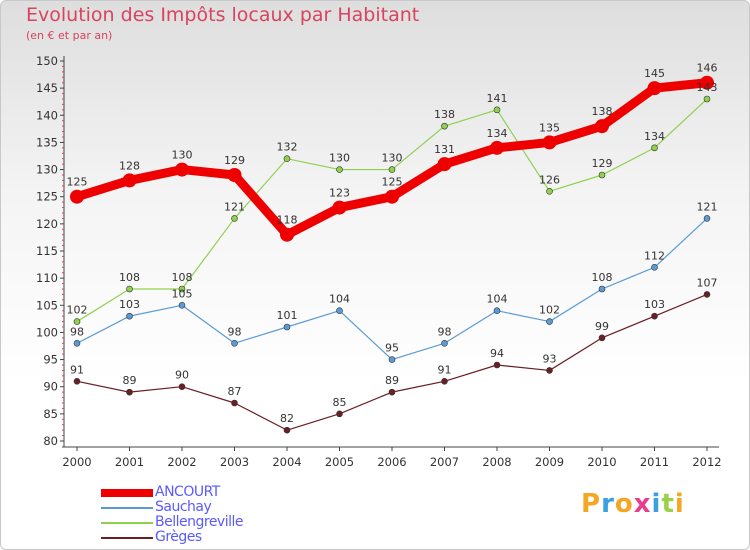 This screenshot has width=750, height=550. What do you see at coordinates (178, 537) in the screenshot?
I see `legend-label: Grèges` at bounding box center [178, 537].